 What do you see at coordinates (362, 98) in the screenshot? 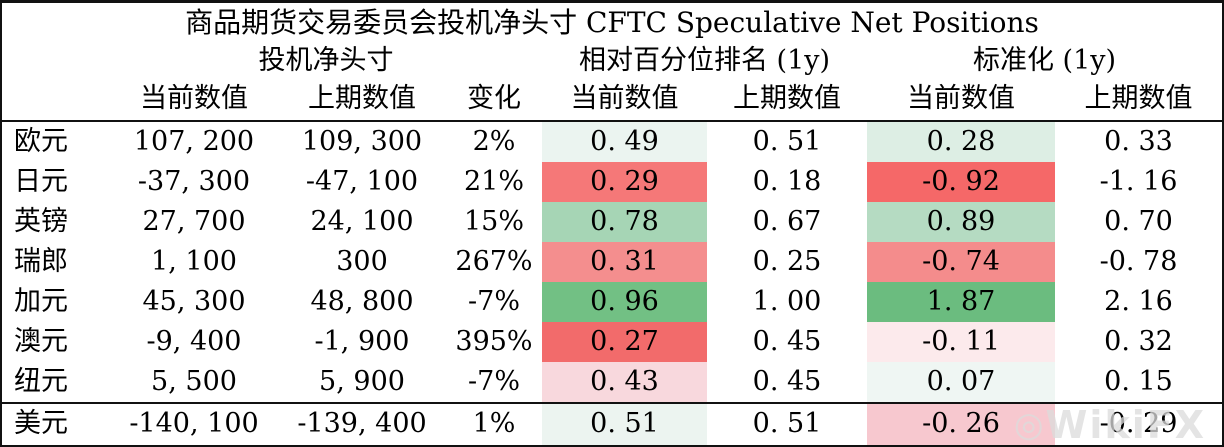
I see `column-header-net-previous: 上期数值` at bounding box center [362, 98].